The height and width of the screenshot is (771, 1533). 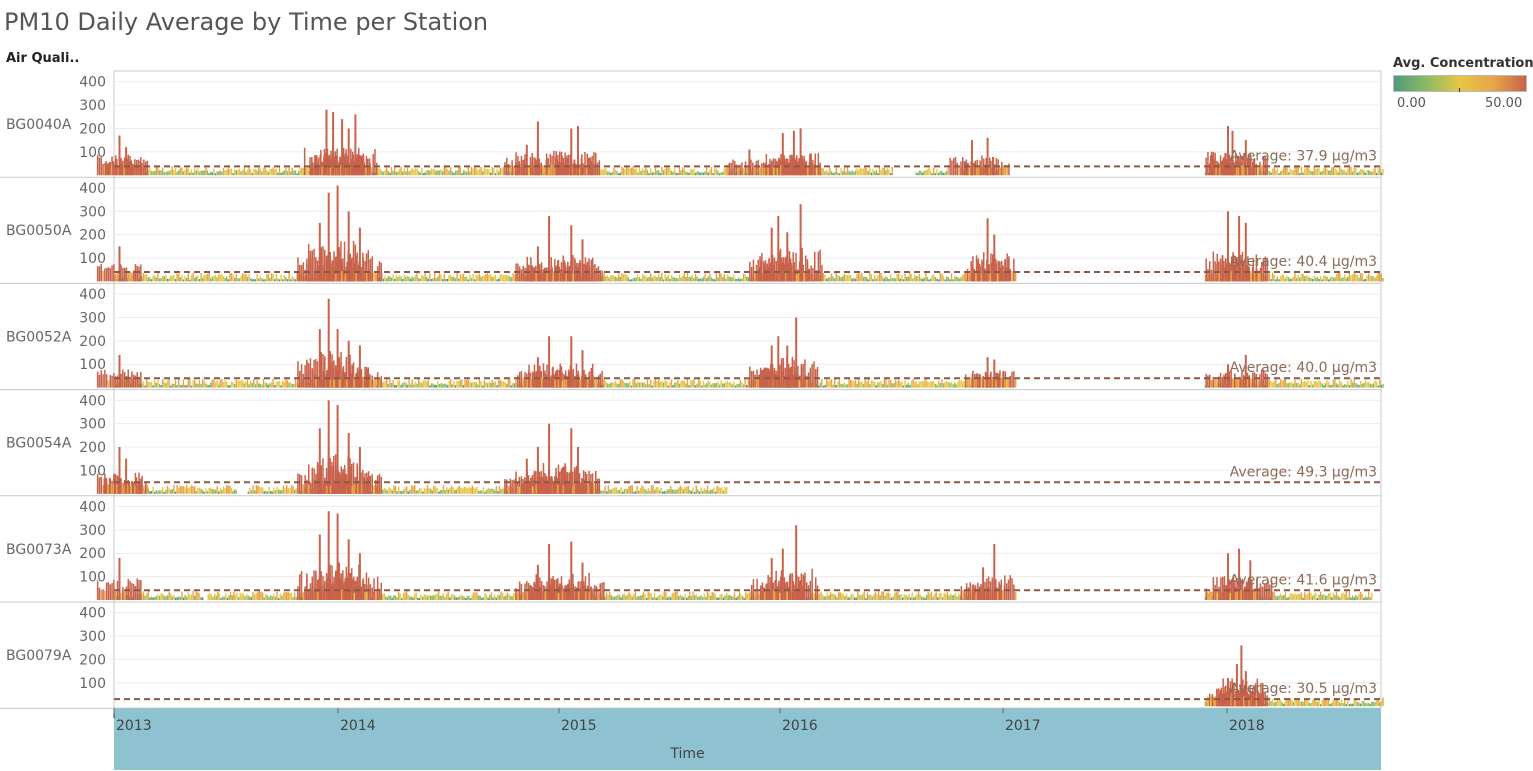 I want to click on station-label-BG0052A: BG0052A, so click(x=39, y=337).